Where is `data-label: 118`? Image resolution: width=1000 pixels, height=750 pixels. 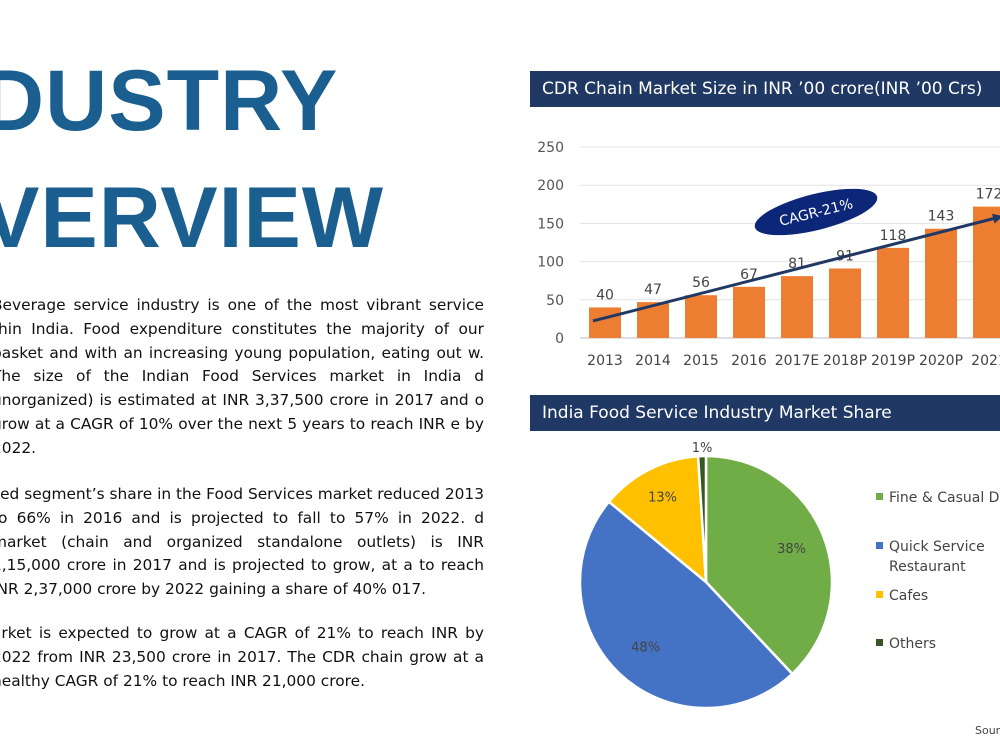
data-label: 118 is located at coordinates (893, 236).